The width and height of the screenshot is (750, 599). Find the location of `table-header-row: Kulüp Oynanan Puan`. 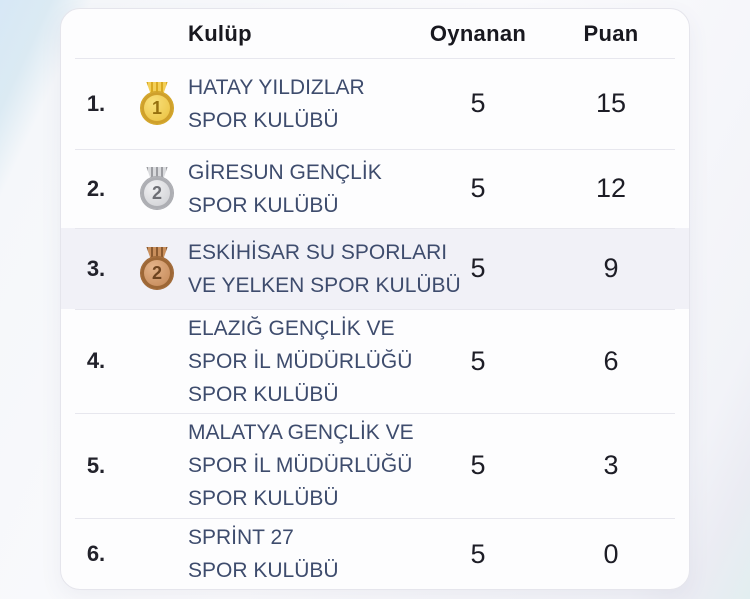

table-header-row: Kulüp Oynanan Puan is located at coordinates (375, 33).